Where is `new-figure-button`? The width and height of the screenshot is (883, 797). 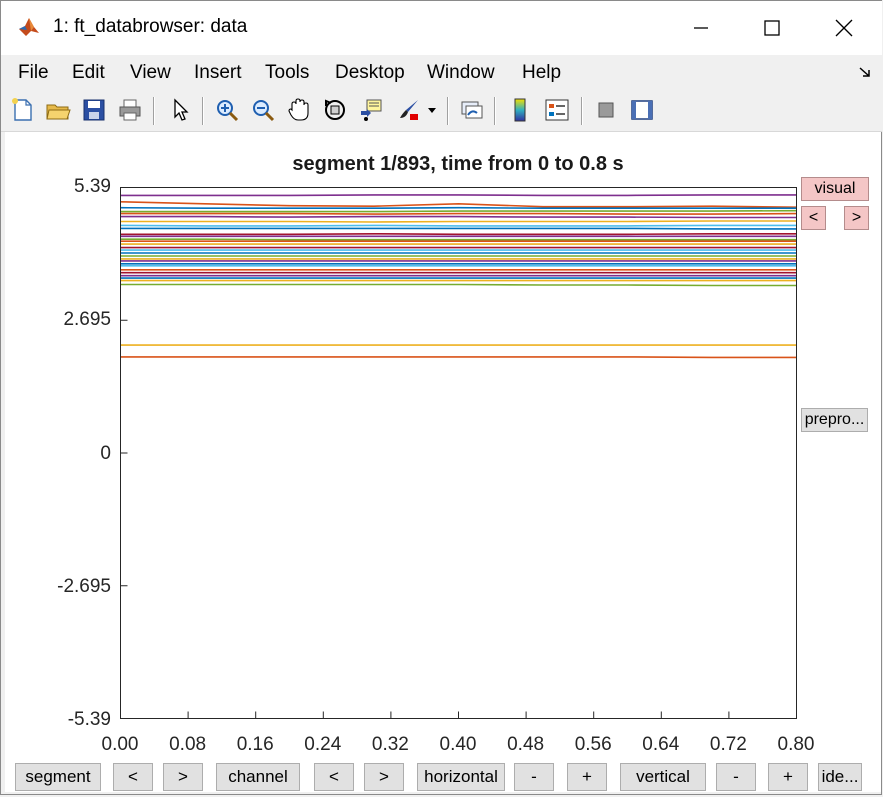 new-figure-button is located at coordinates (22, 110).